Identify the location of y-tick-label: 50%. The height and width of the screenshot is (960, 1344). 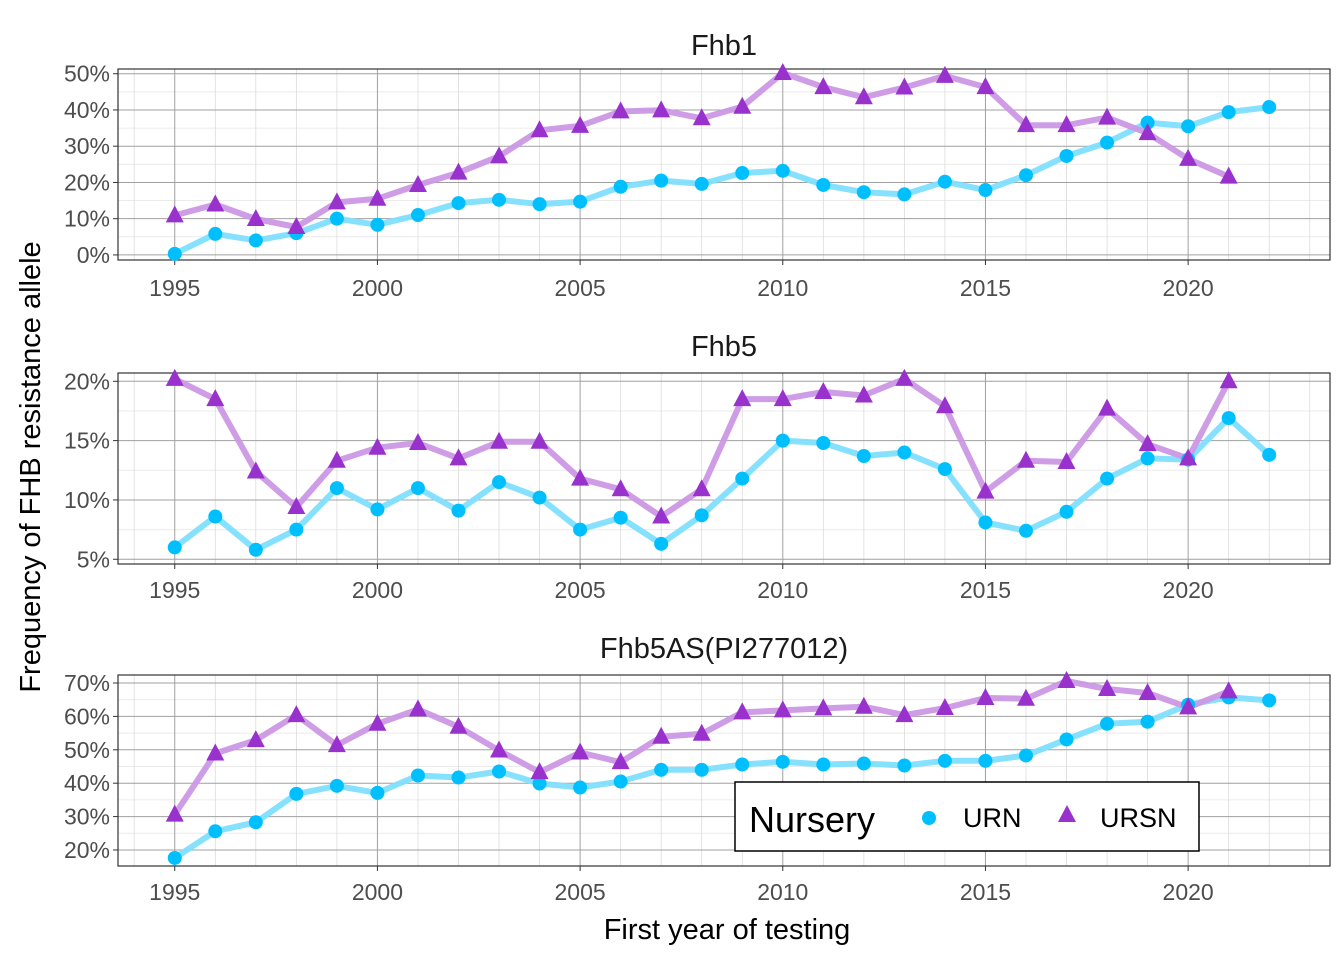
(87, 750).